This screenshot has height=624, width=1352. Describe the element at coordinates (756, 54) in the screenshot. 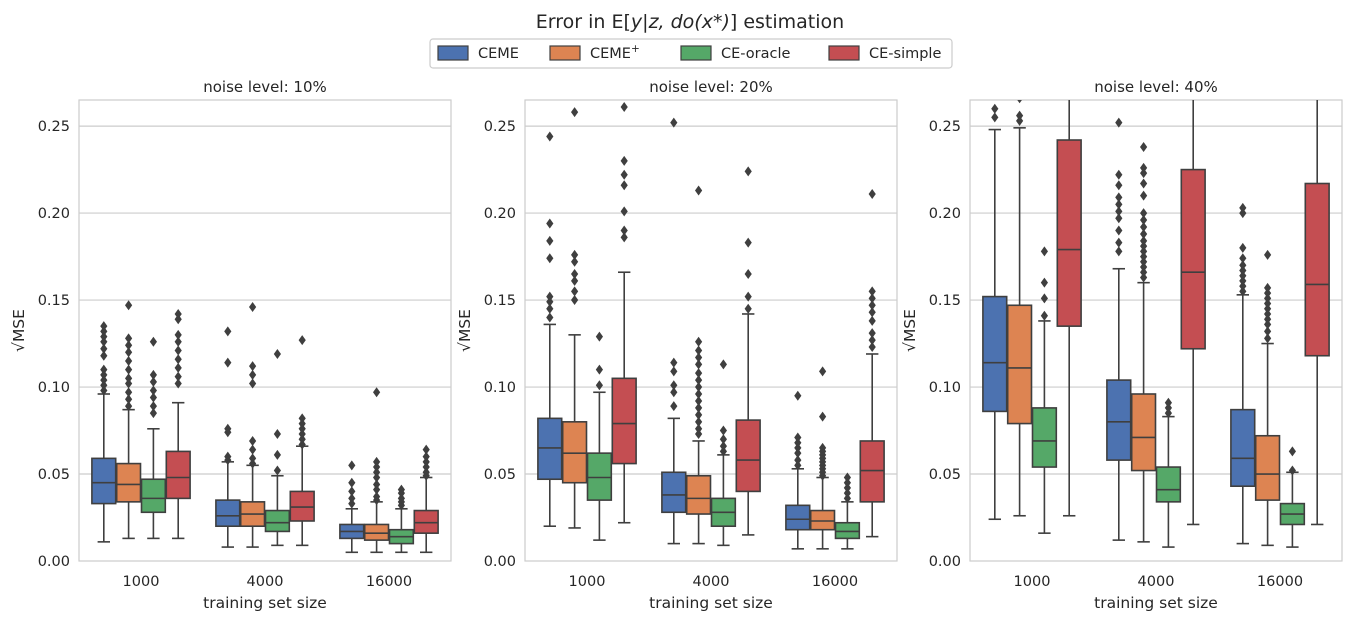

I see `legend-label: CE-oracle` at that location.